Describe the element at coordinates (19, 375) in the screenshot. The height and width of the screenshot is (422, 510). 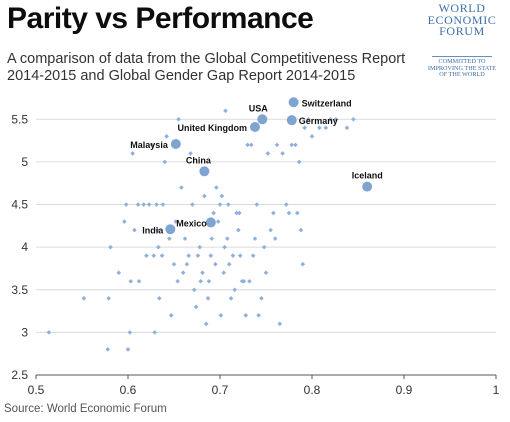
I see `y-tick-label: 2.5` at that location.